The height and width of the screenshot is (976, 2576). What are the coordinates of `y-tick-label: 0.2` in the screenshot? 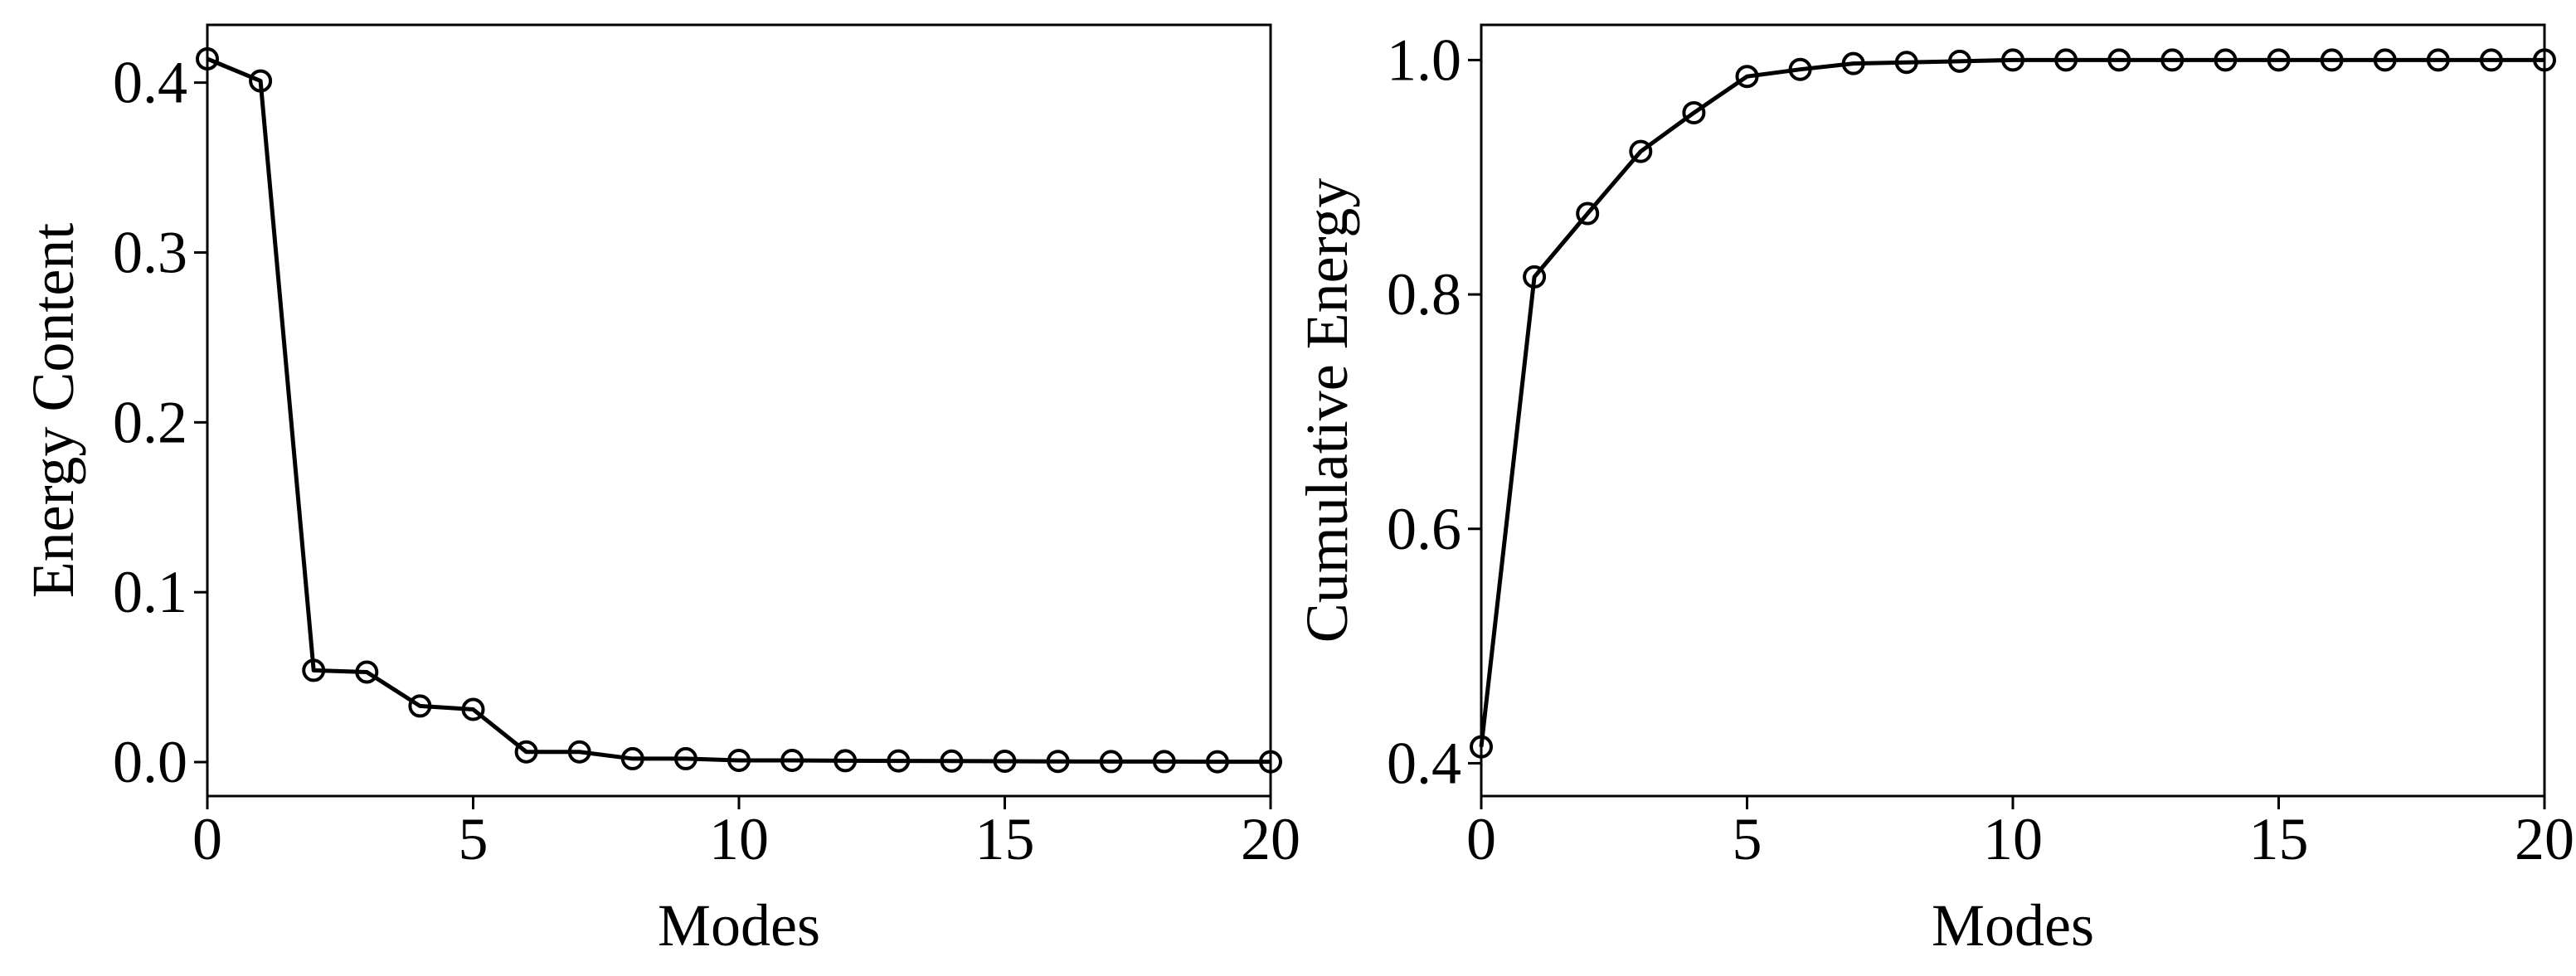 It's located at (150, 422).